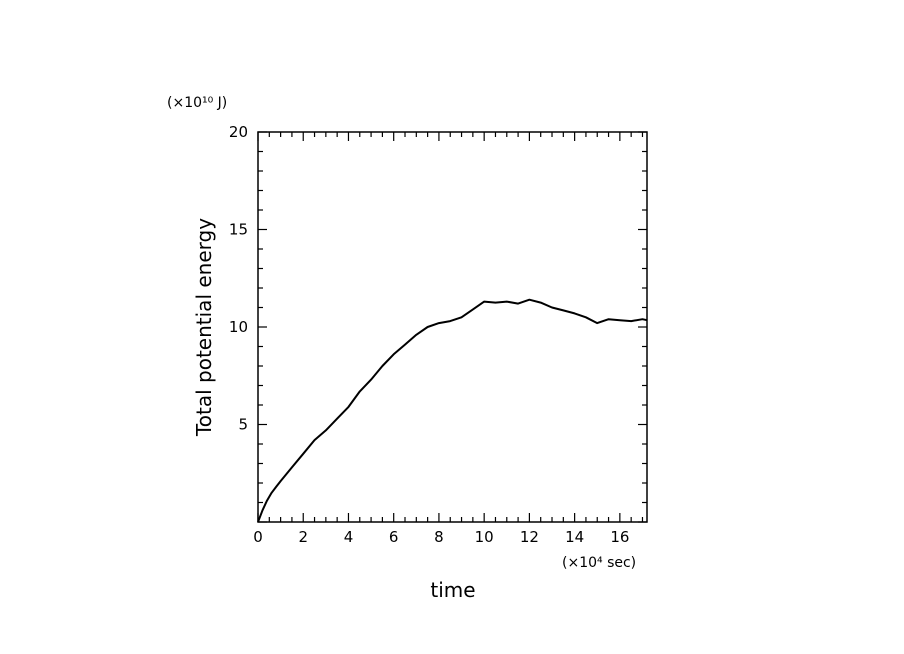  I want to click on x-tick-label: 4, so click(349, 537).